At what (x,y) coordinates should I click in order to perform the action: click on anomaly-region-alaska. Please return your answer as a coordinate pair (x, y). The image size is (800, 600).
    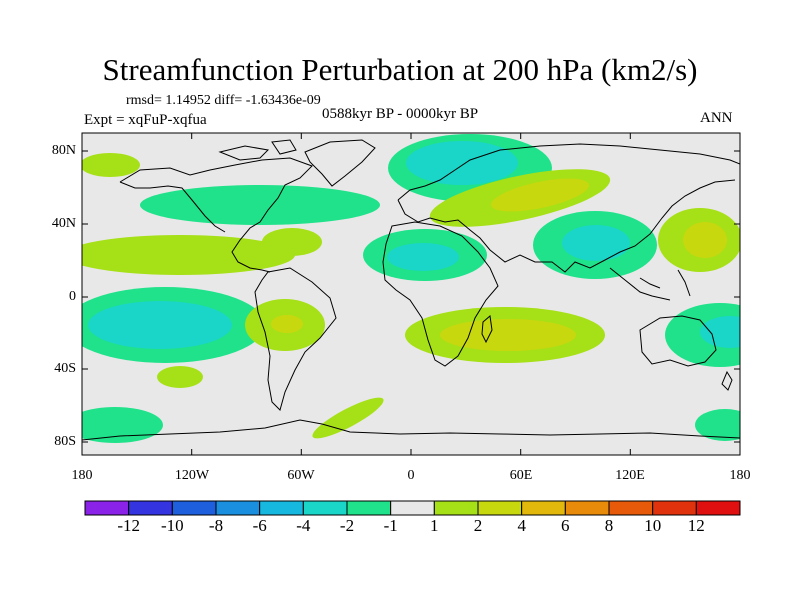
    Looking at the image, I should click on (111, 165).